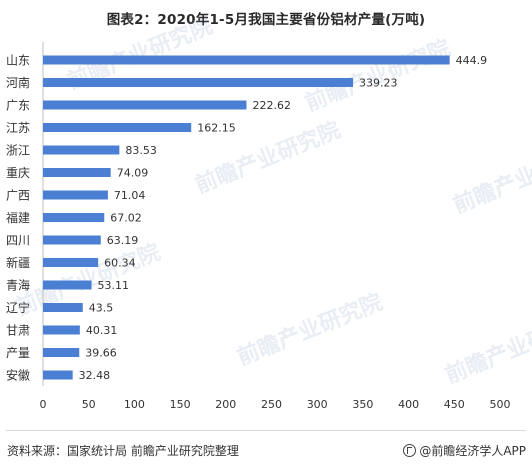 This screenshot has width=532, height=472. Describe the element at coordinates (141, 150) in the screenshot. I see `data-label: 83.53` at that location.